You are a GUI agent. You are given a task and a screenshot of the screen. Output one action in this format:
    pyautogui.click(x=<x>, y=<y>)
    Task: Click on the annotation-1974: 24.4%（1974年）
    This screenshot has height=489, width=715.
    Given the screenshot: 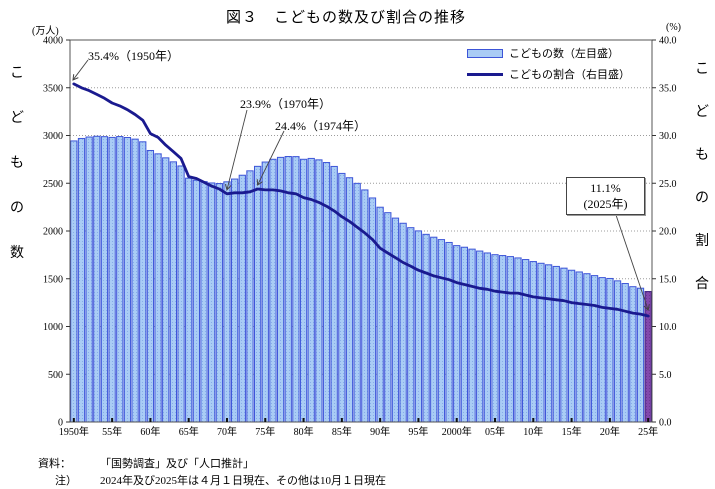 What is the action you would take?
    pyautogui.click(x=320, y=126)
    